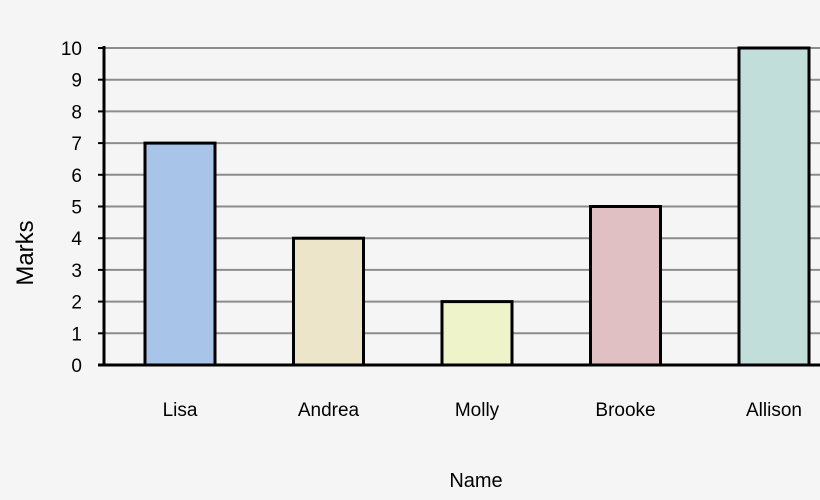  Describe the element at coordinates (76, 303) in the screenshot. I see `y-tick-label: 2` at that location.